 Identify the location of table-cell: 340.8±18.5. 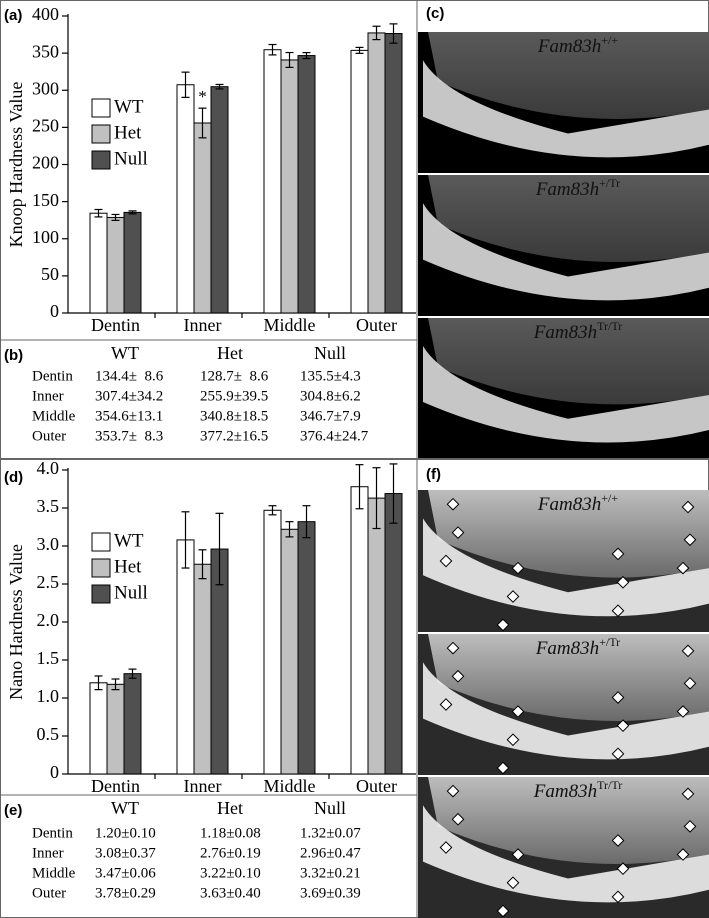
(234, 416).